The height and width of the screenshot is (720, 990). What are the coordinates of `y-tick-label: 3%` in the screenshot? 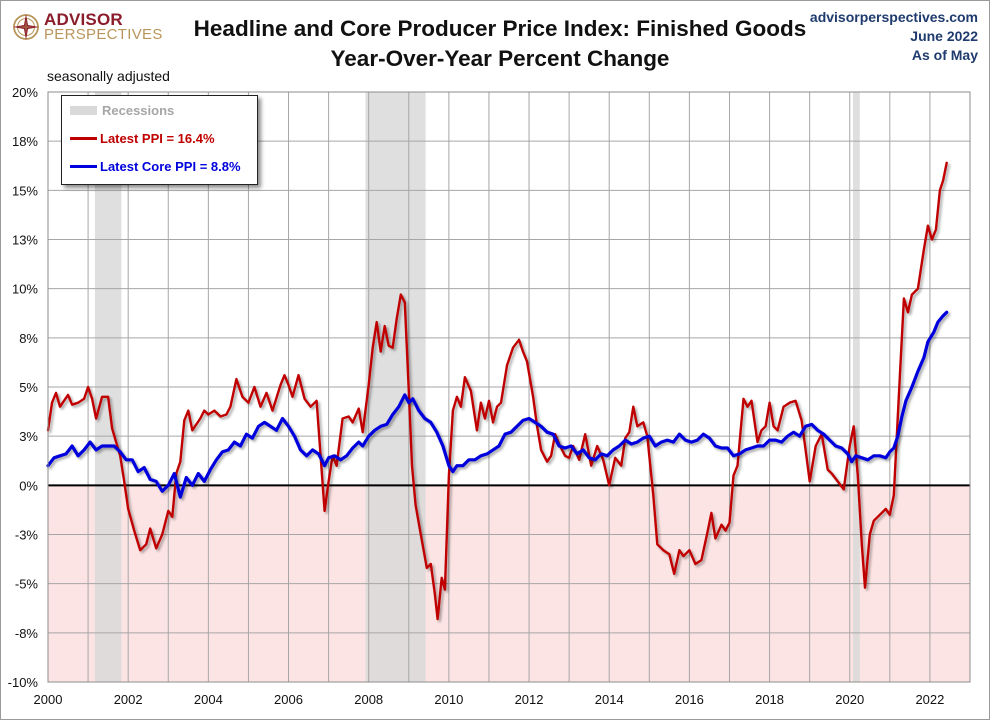 It's located at (28, 436).